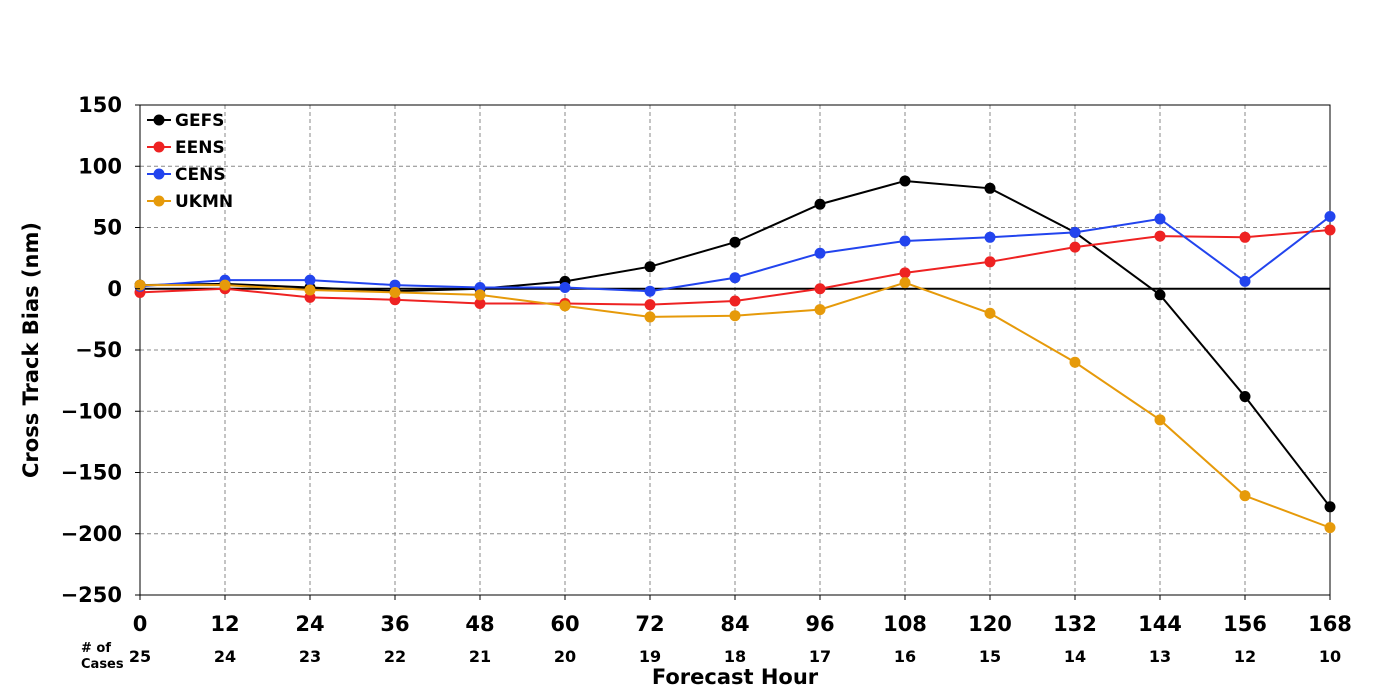 Image resolution: width=1400 pixels, height=700 pixels. I want to click on x-tick-label: 24, so click(309, 624).